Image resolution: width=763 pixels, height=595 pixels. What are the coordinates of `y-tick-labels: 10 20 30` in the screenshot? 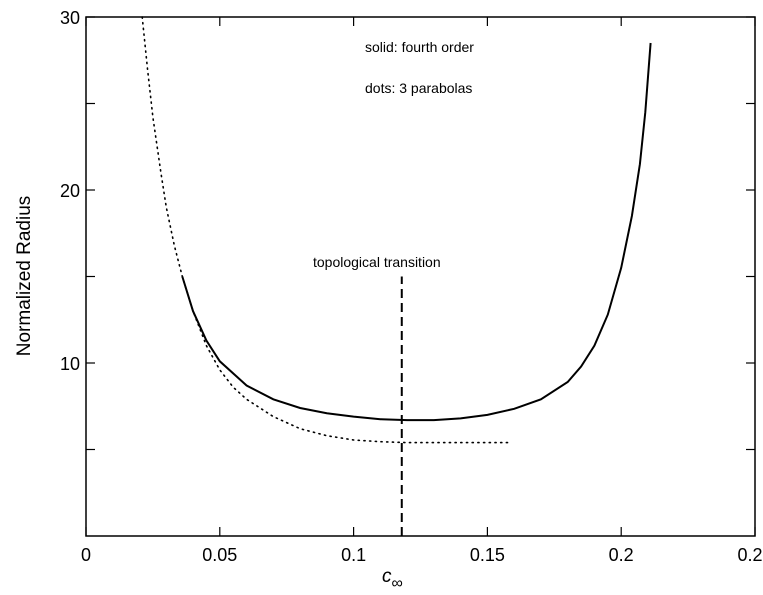 It's located at (70, 191).